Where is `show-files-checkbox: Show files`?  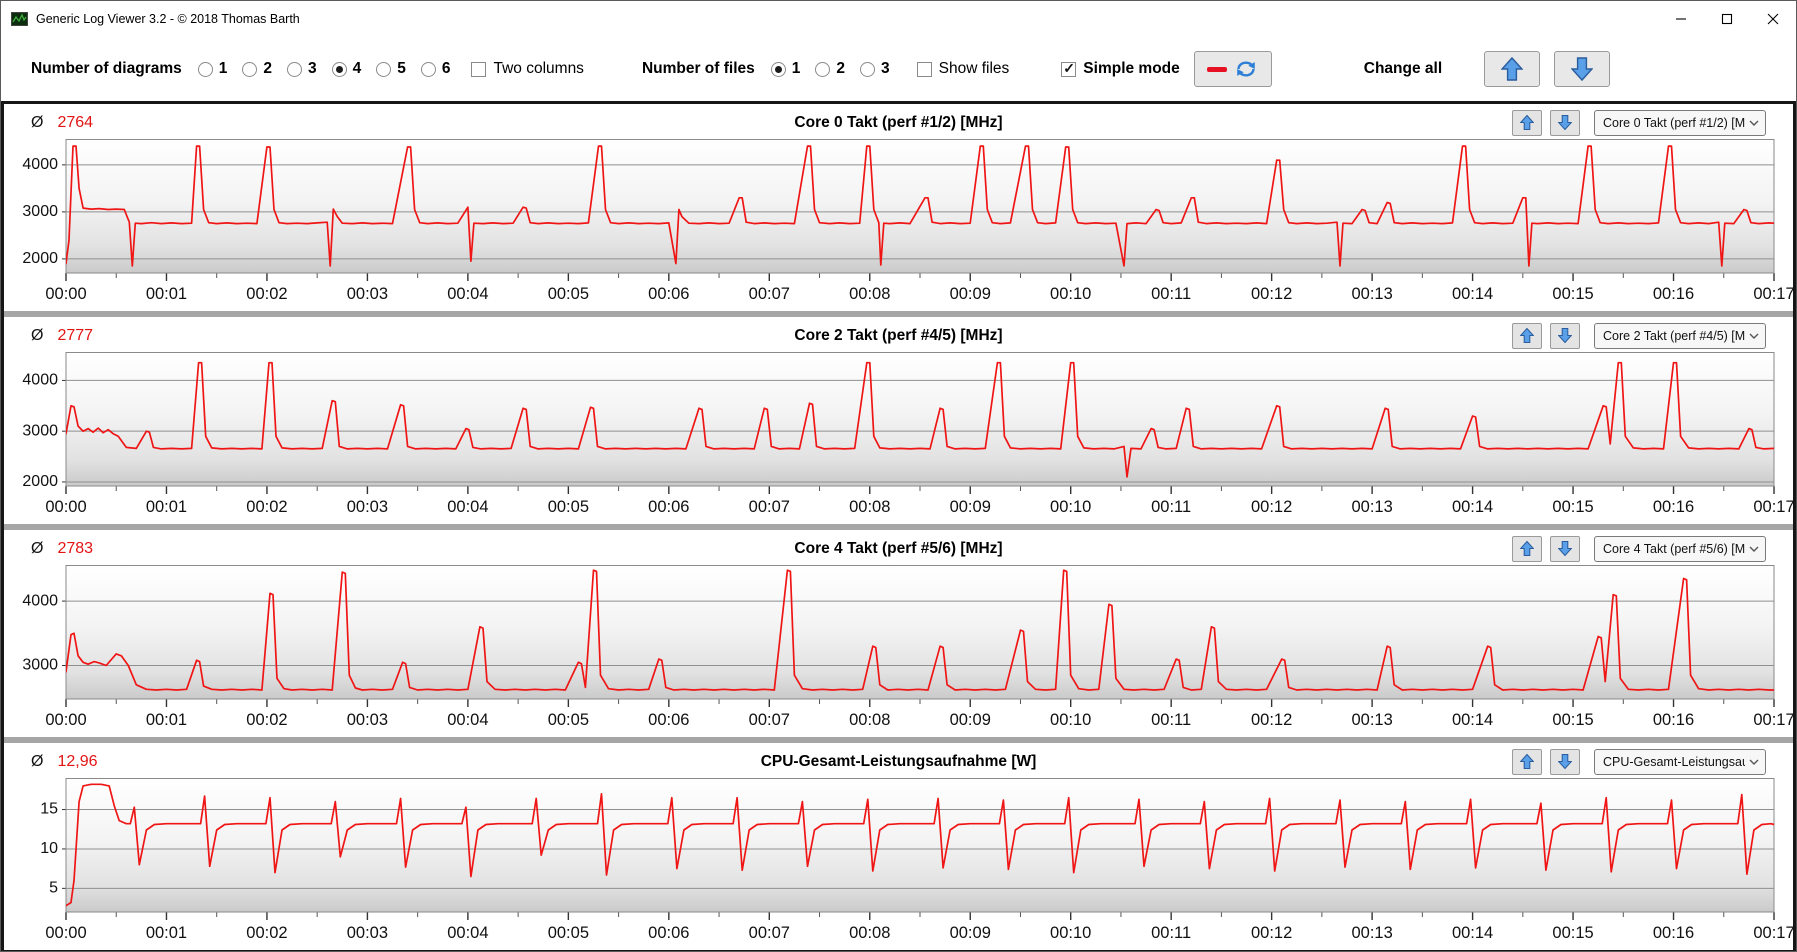
show-files-checkbox: Show files is located at coordinates (962, 69).